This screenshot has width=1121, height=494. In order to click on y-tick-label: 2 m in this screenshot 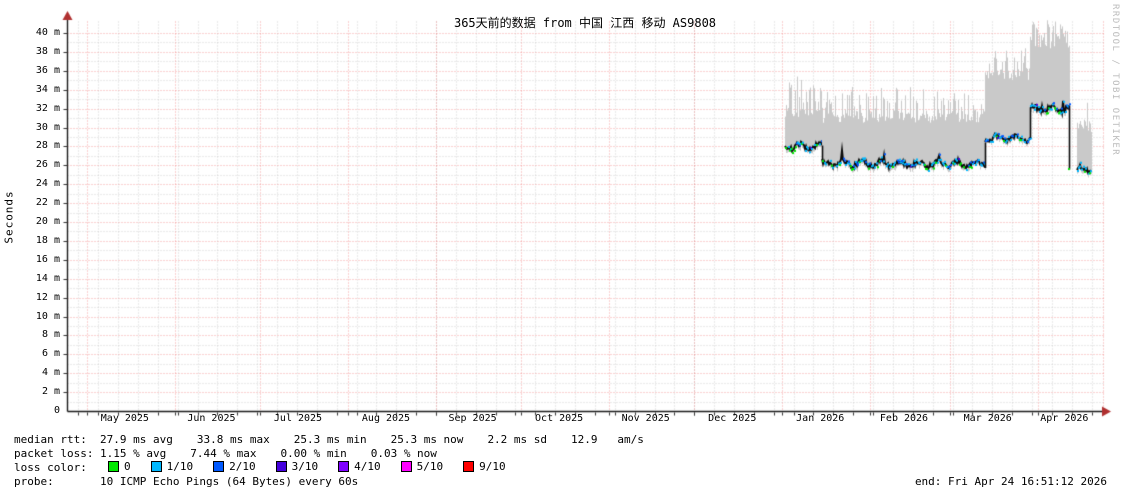, I will do `click(50, 392)`.